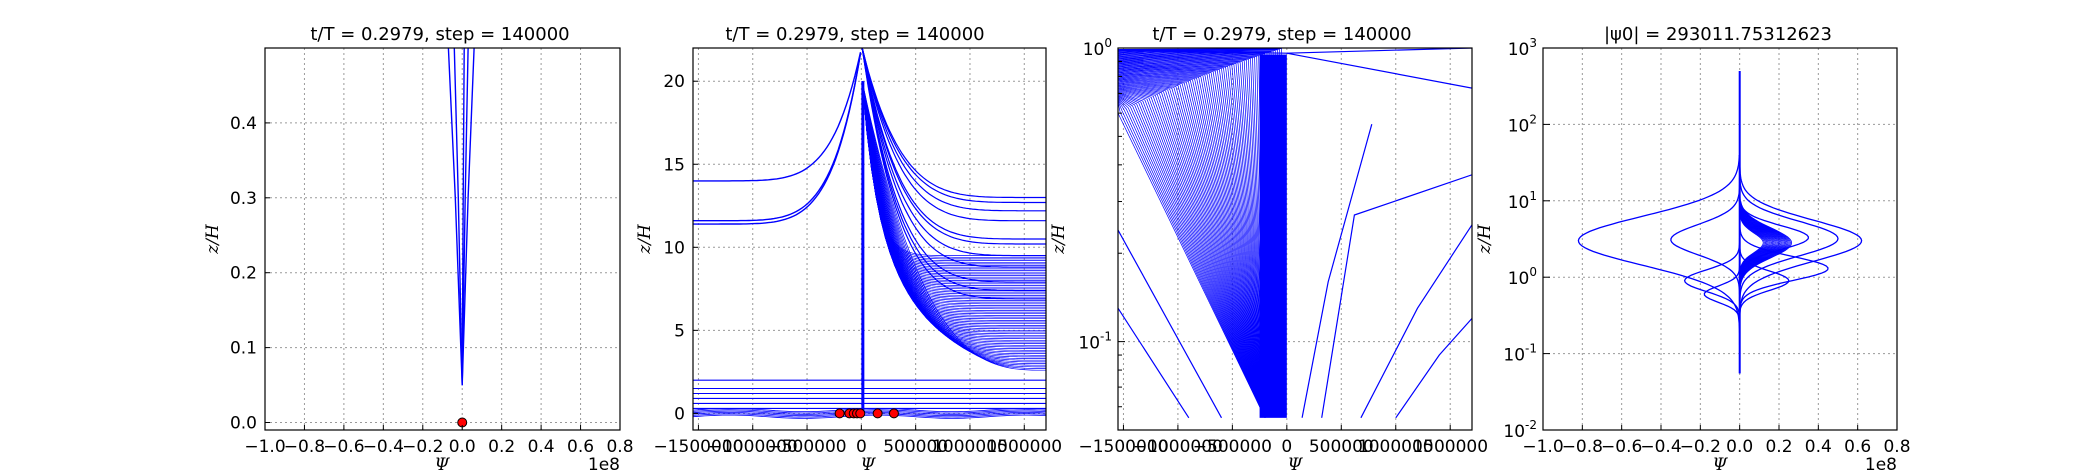 Image resolution: width=2100 pixels, height=475 pixels. I want to click on panel-2-band, so click(863, 247).